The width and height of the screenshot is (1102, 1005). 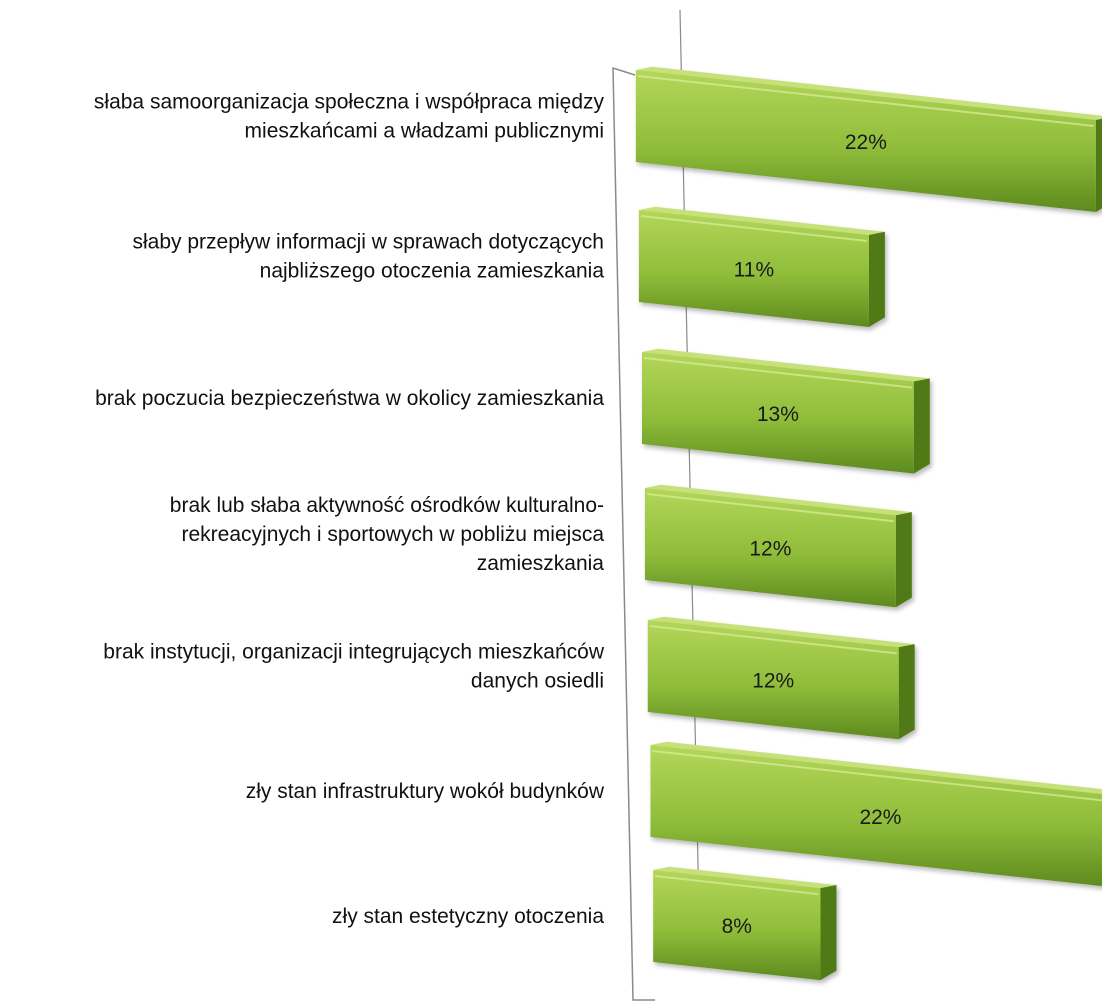 What do you see at coordinates (633, 533) in the screenshot?
I see `axis-line` at bounding box center [633, 533].